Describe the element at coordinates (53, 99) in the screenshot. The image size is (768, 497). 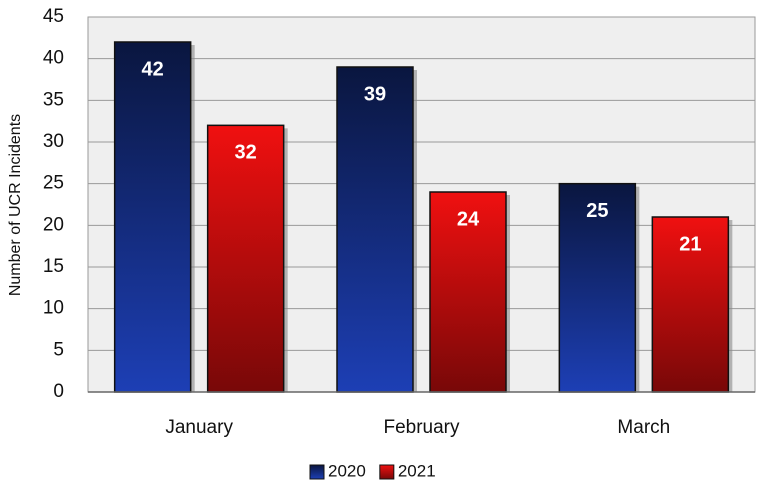
I see `y-tick-label: 35` at that location.